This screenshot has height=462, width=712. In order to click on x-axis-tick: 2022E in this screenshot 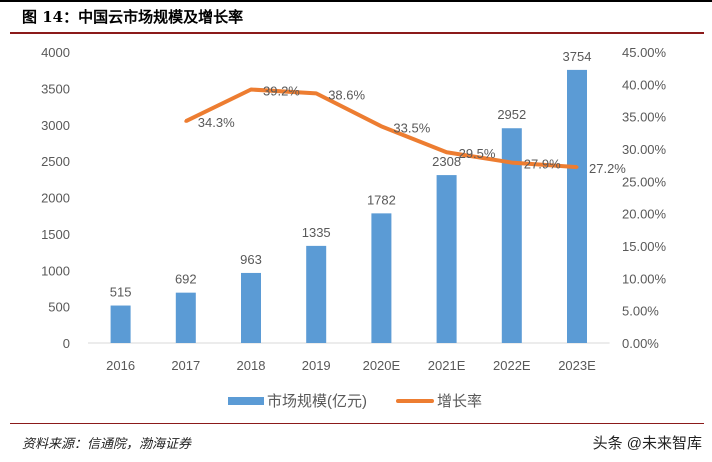, I will do `click(512, 365)`.